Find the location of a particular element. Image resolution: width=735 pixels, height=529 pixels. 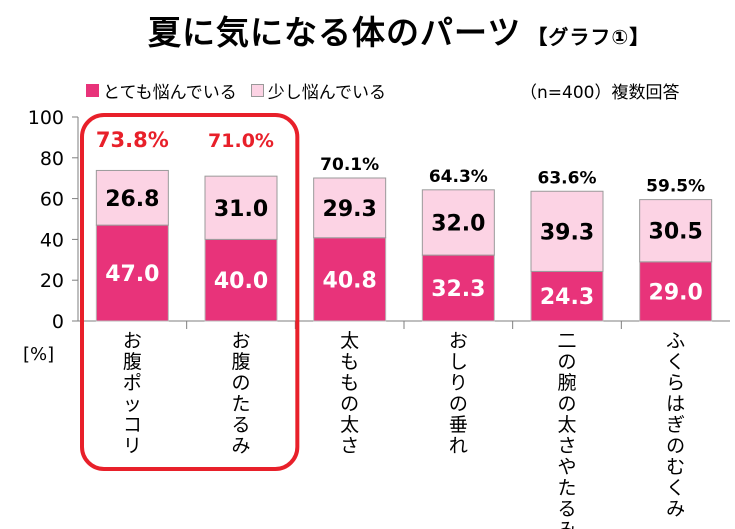

category-label-char: 垂 is located at coordinates (458, 425).